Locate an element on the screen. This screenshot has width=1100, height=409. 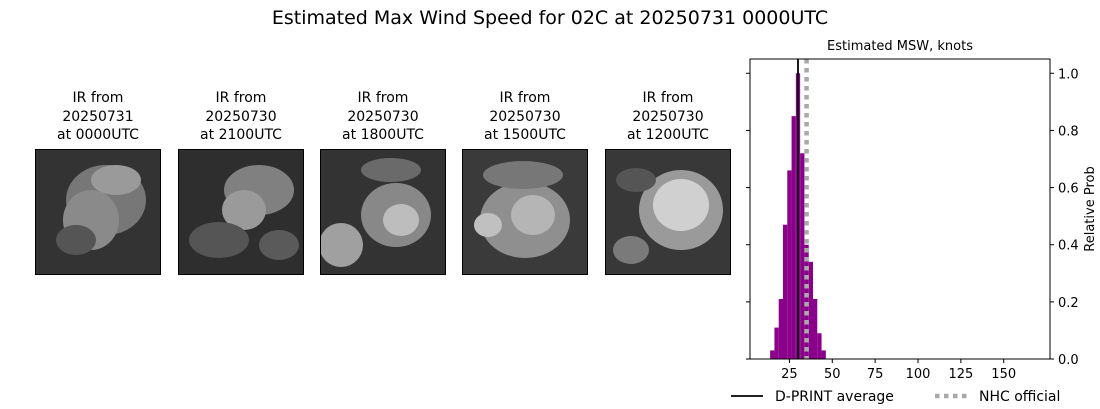
ir-caption: IR from 20250730 at 1200UTC is located at coordinates (668, 117).